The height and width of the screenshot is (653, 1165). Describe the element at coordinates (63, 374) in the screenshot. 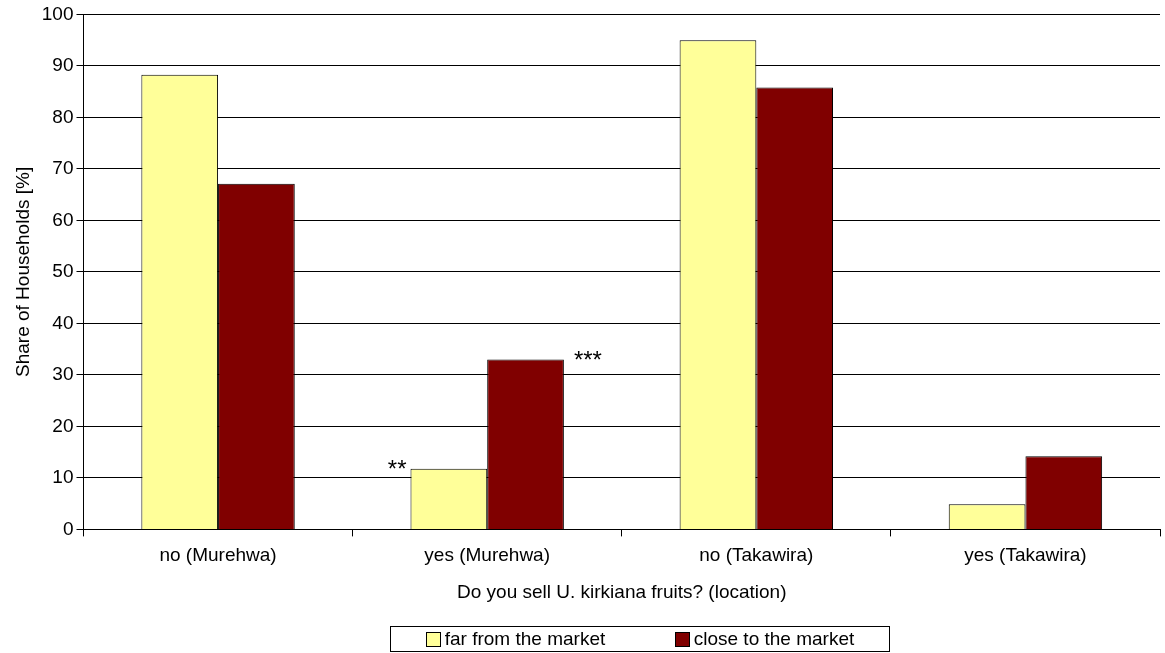

I see `y-tick-label: 30` at that location.